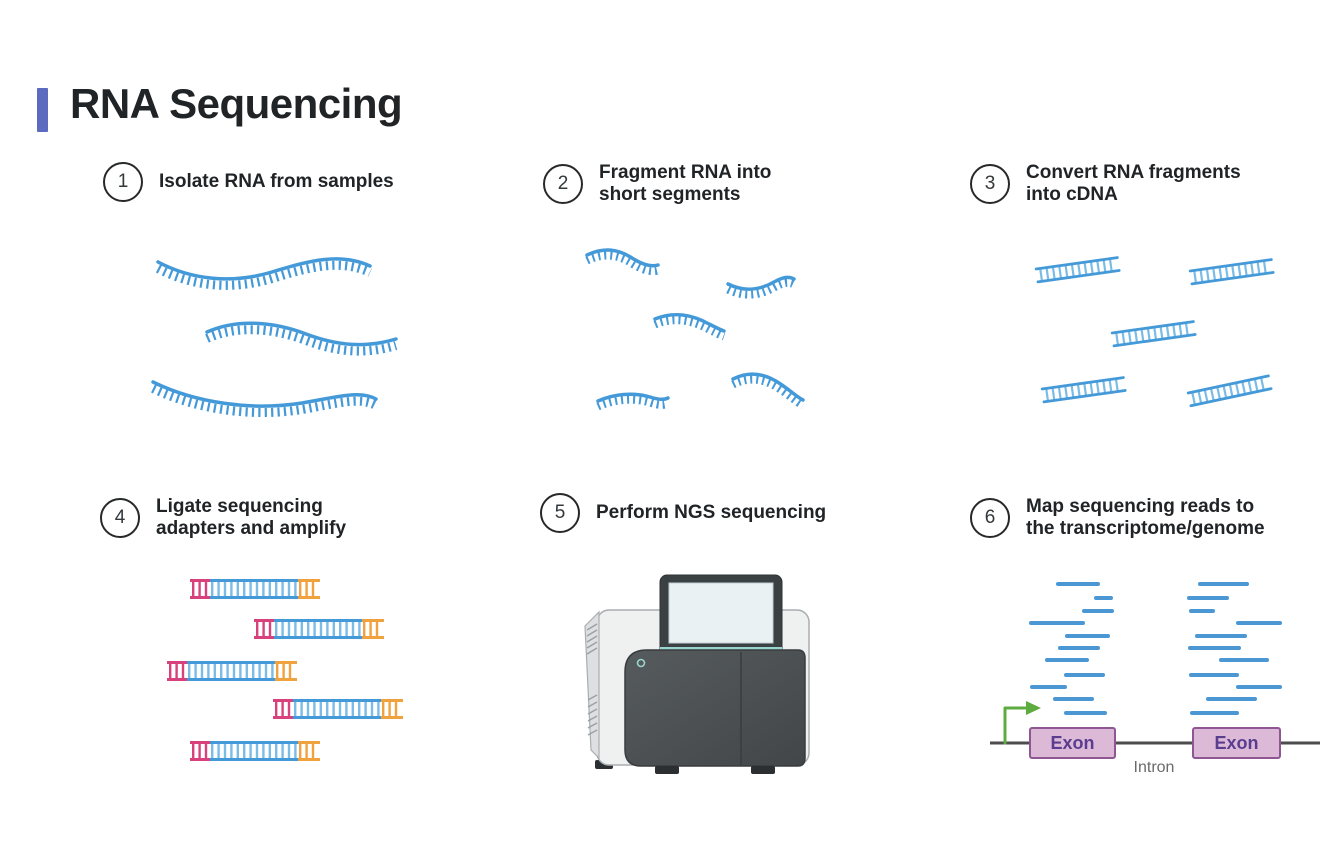  I want to click on intron-label: Intron, so click(1154, 767).